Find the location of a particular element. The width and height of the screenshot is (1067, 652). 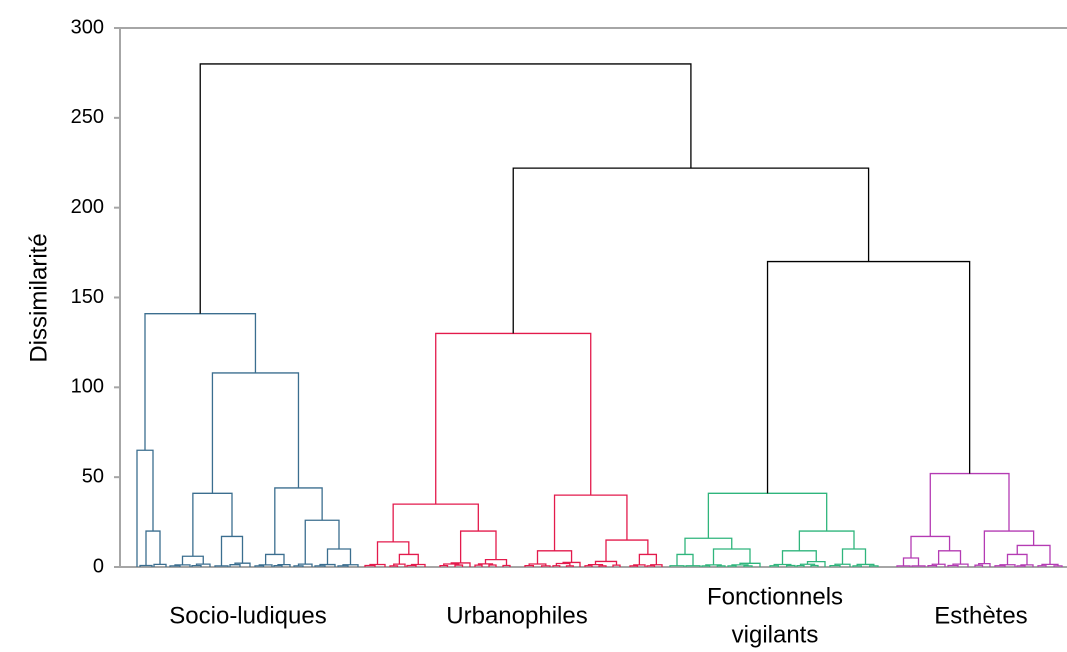

y-tick-label: 0 is located at coordinates (98, 566).